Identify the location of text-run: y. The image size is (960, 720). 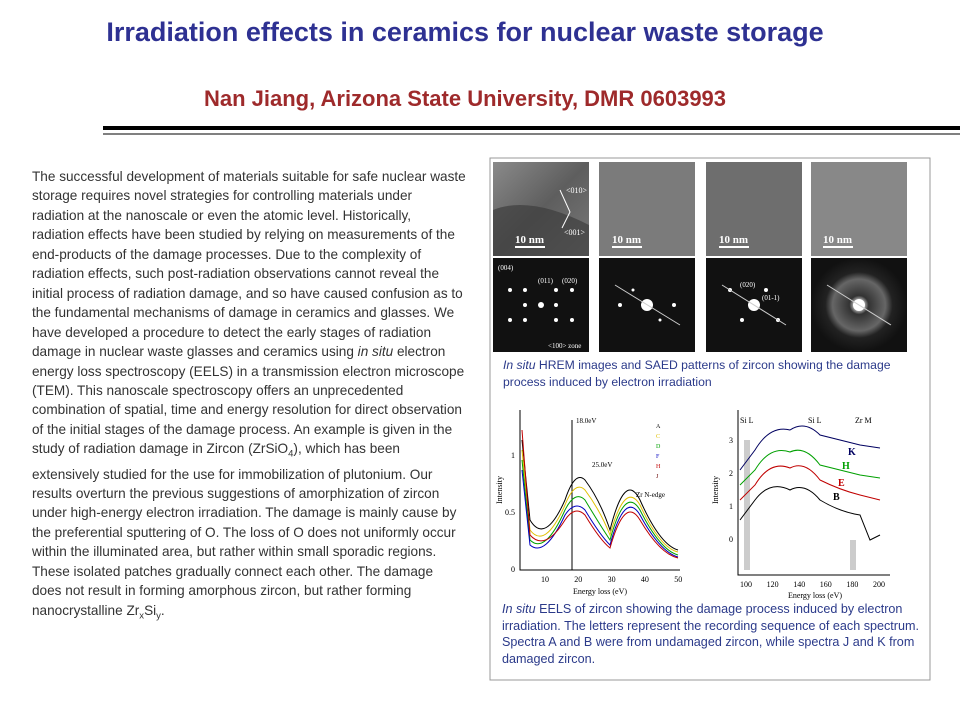
(158, 616).